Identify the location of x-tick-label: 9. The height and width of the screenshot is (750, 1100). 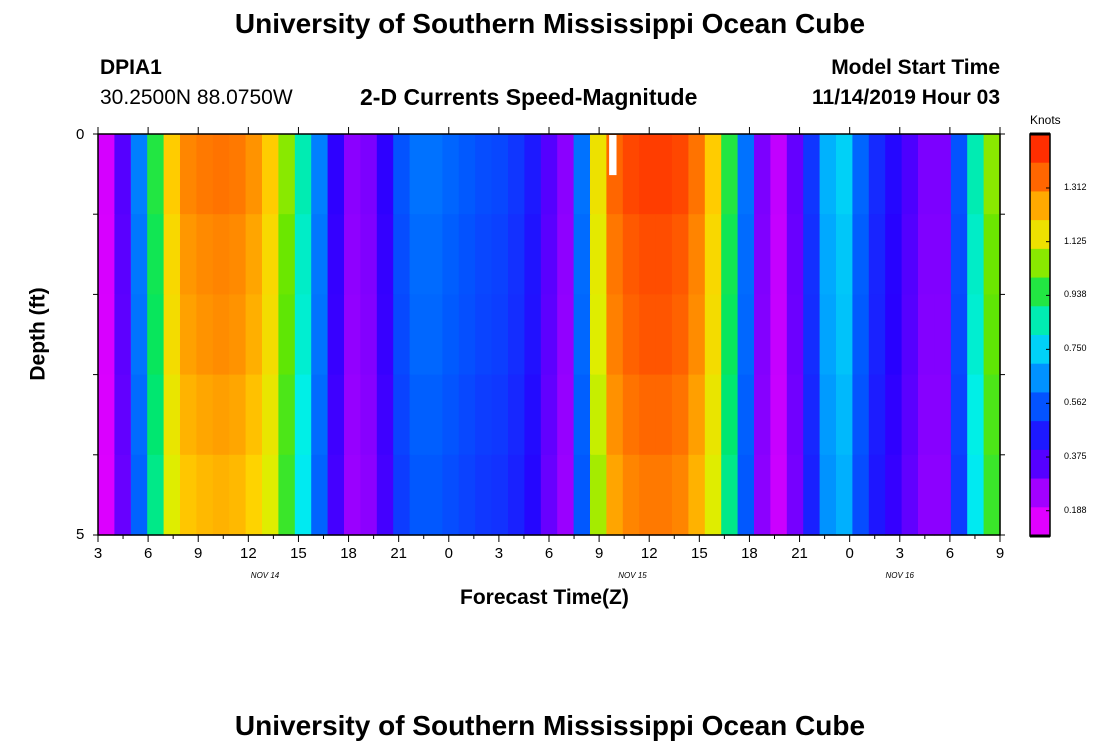
(1000, 553).